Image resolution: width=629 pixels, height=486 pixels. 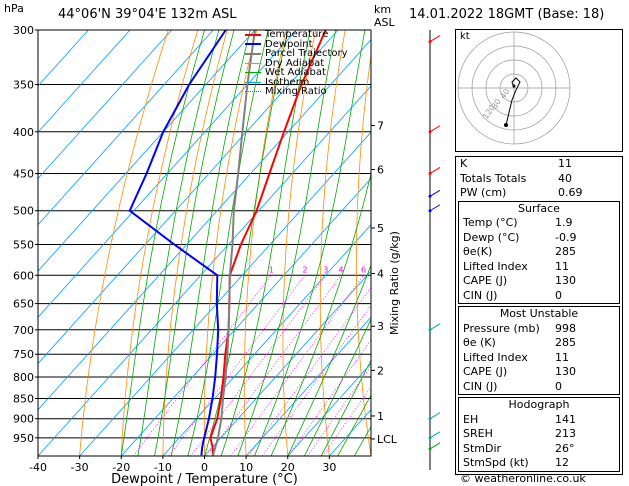 What do you see at coordinates (478, 433) in the screenshot?
I see `hodograph-row-label: SREH` at bounding box center [478, 433].